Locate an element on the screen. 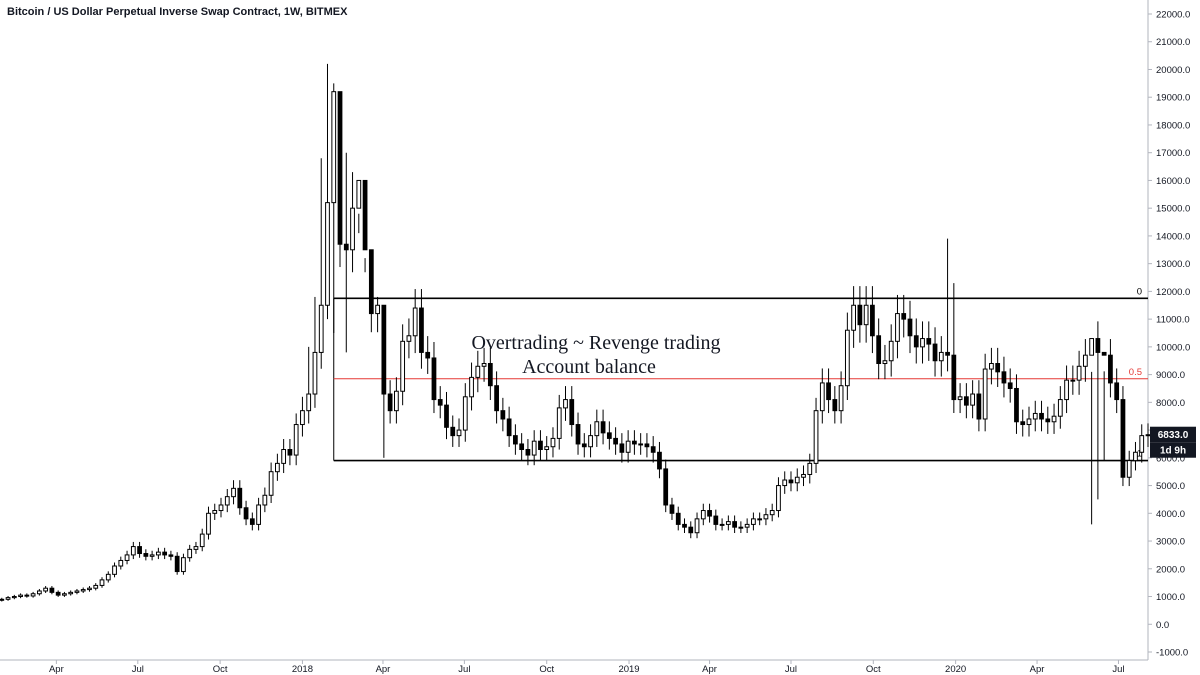 Image resolution: width=1200 pixels, height=675 pixels. price-tick-label: 10000.0 is located at coordinates (1173, 347).